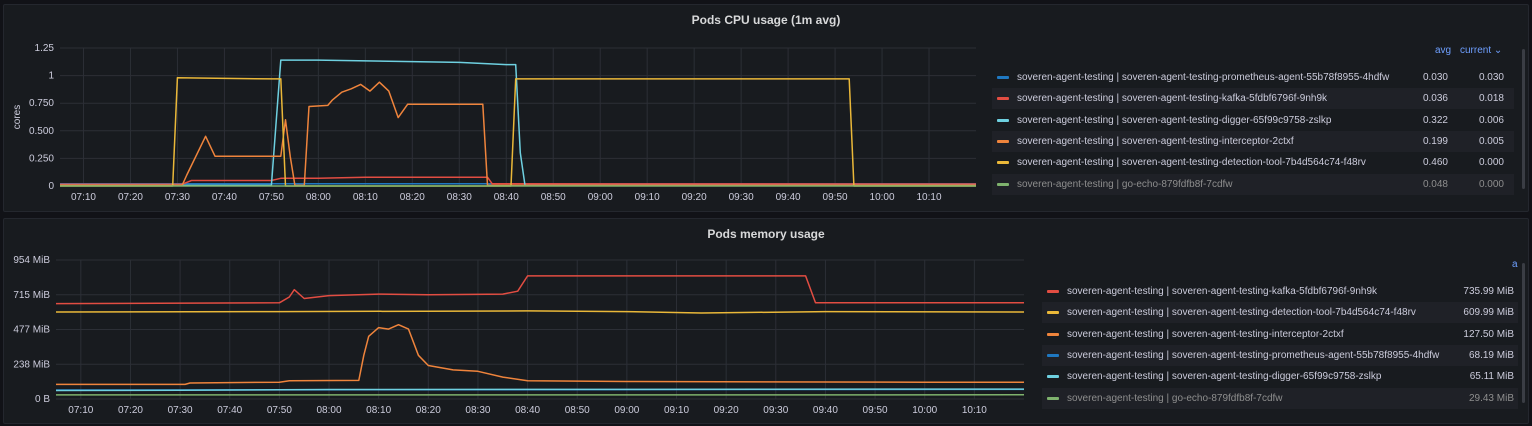 The width and height of the screenshot is (1532, 426). Describe the element at coordinates (31, 260) in the screenshot. I see `y-tick-label: 954 MiB` at that location.